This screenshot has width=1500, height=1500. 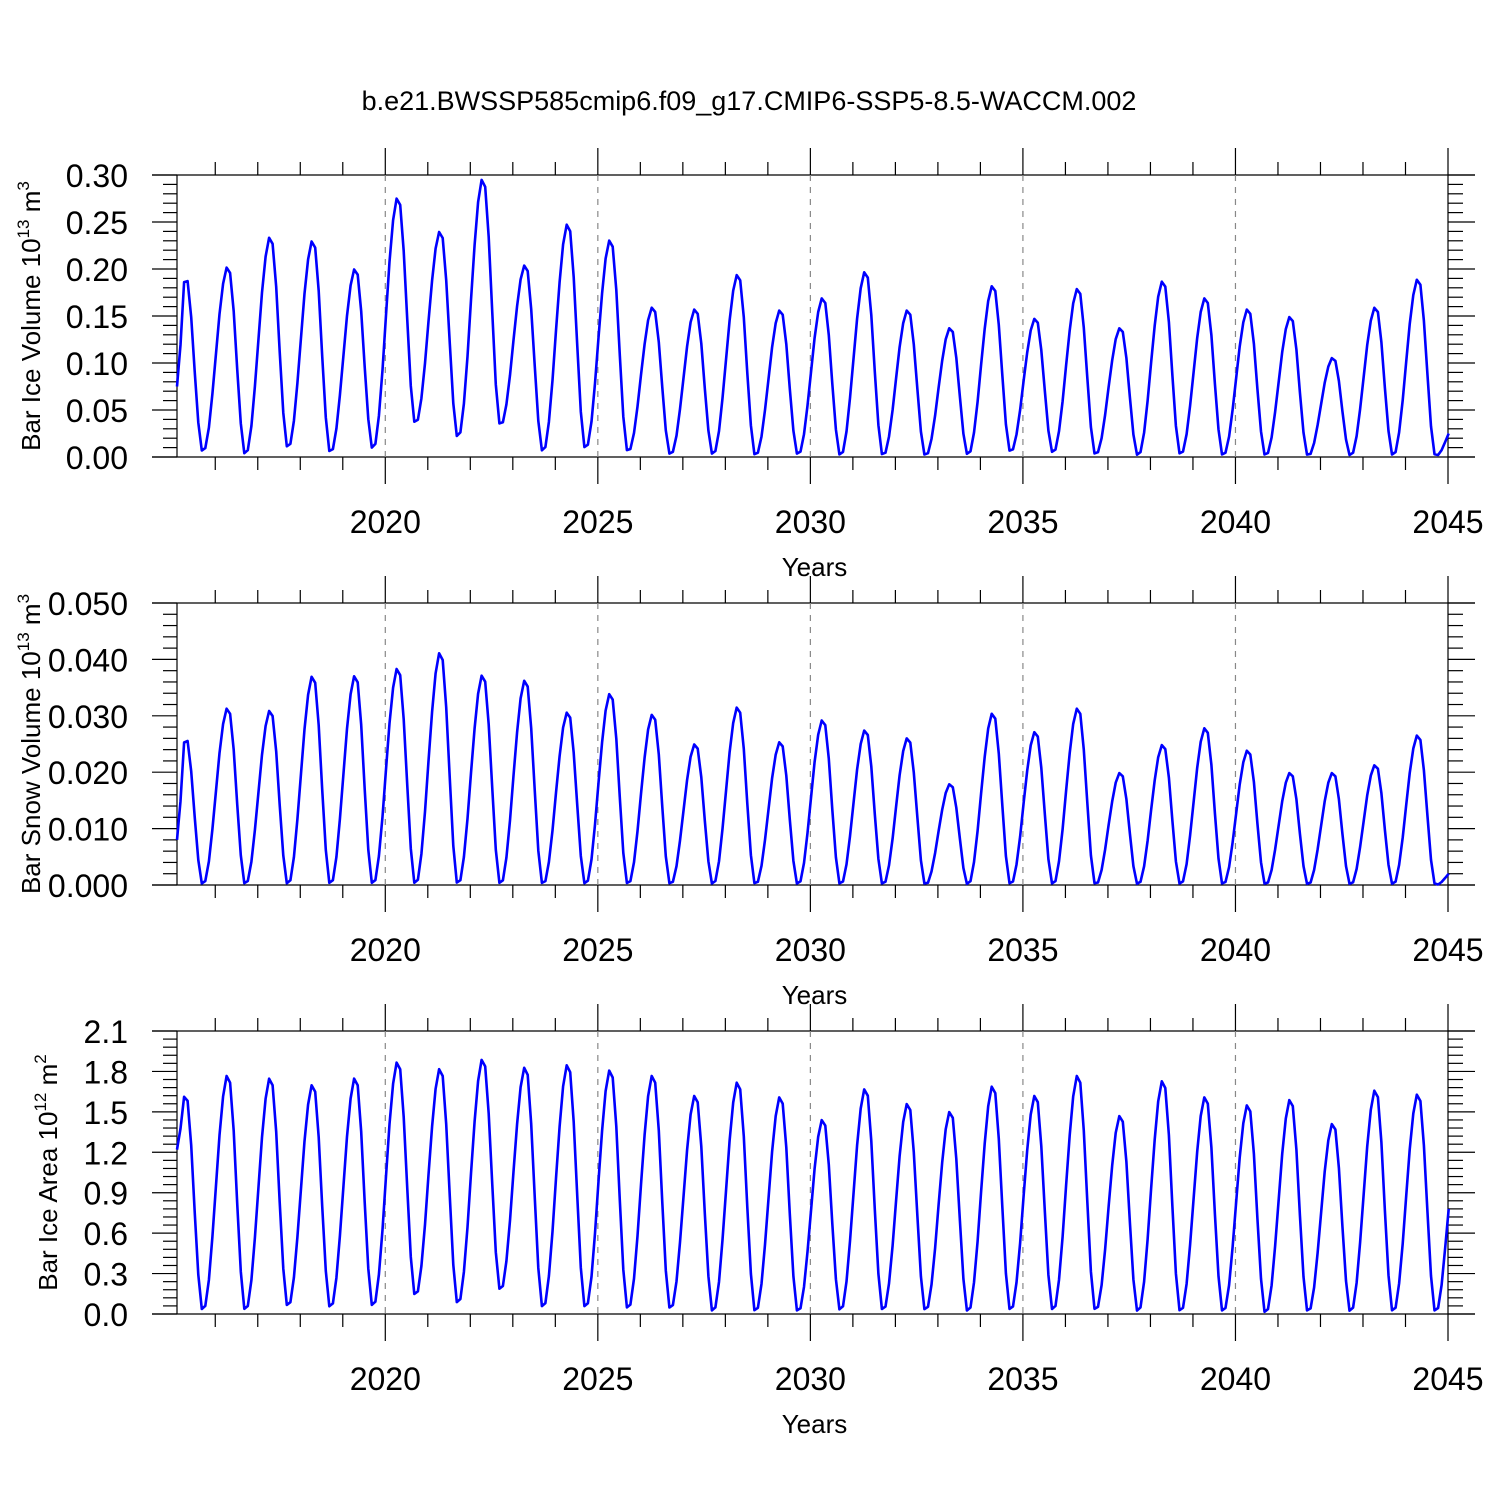 I want to click on ice-volume-ytick-label: 0.30, so click(x=97, y=176).